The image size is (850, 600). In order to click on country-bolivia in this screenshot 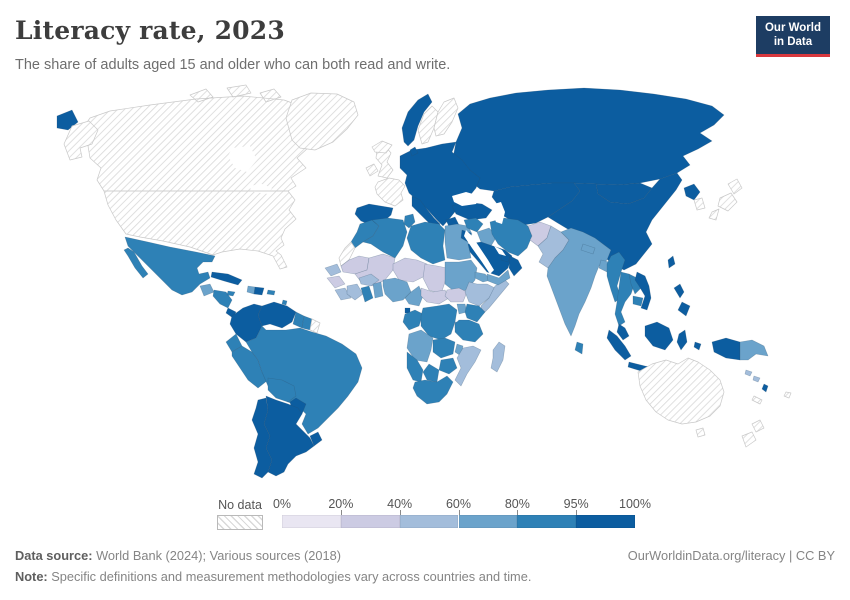, I will do `click(282, 390)`.